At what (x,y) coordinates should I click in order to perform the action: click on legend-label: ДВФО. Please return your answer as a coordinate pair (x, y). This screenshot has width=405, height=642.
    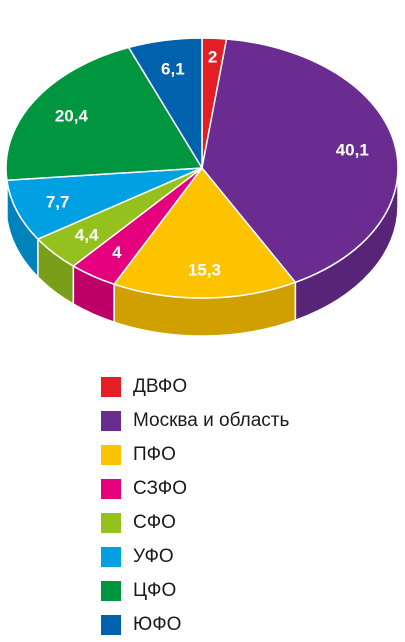
    Looking at the image, I should click on (160, 386).